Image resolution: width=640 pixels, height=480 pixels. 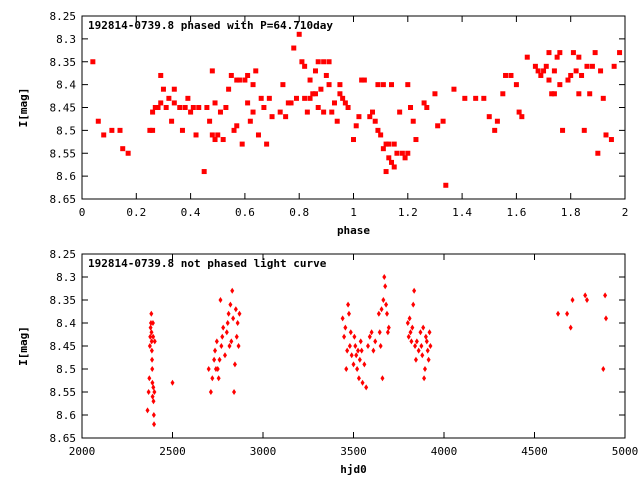 I want to click on unphased-y-tick-label: 8.35, so click(x=63, y=300).